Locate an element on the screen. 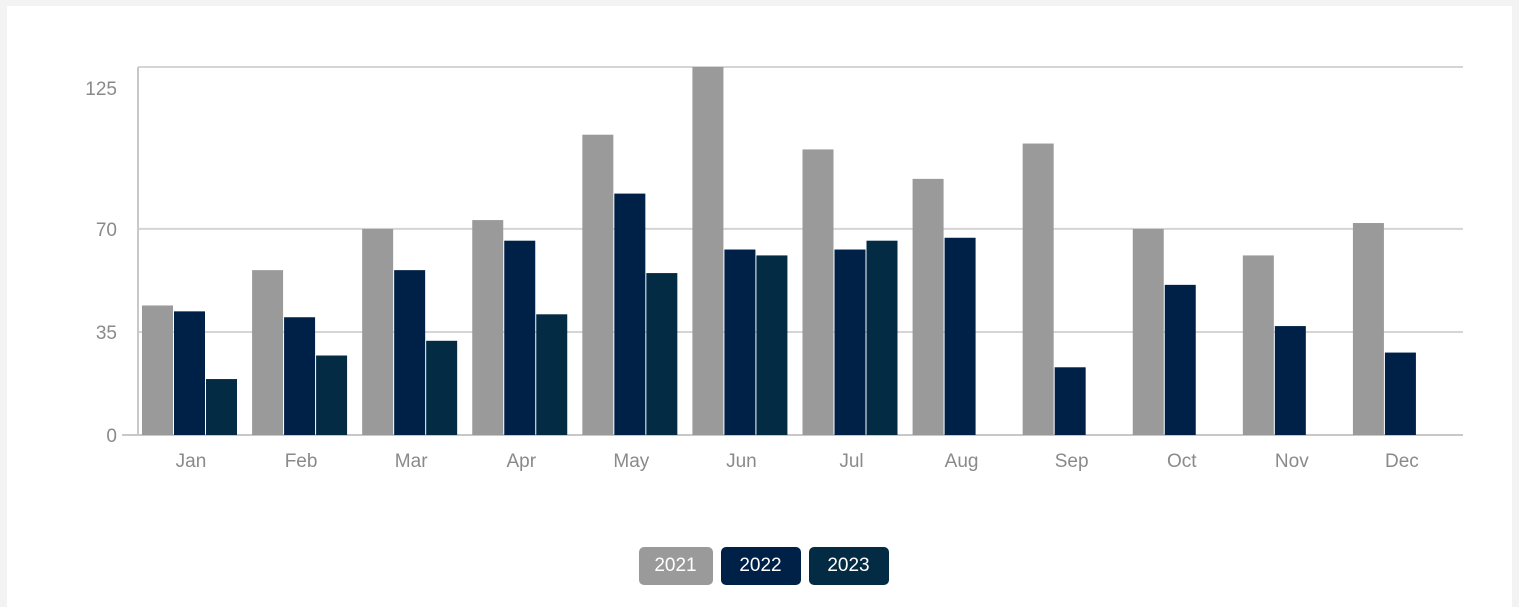 The width and height of the screenshot is (1519, 607). bar-2021-May is located at coordinates (598, 284).